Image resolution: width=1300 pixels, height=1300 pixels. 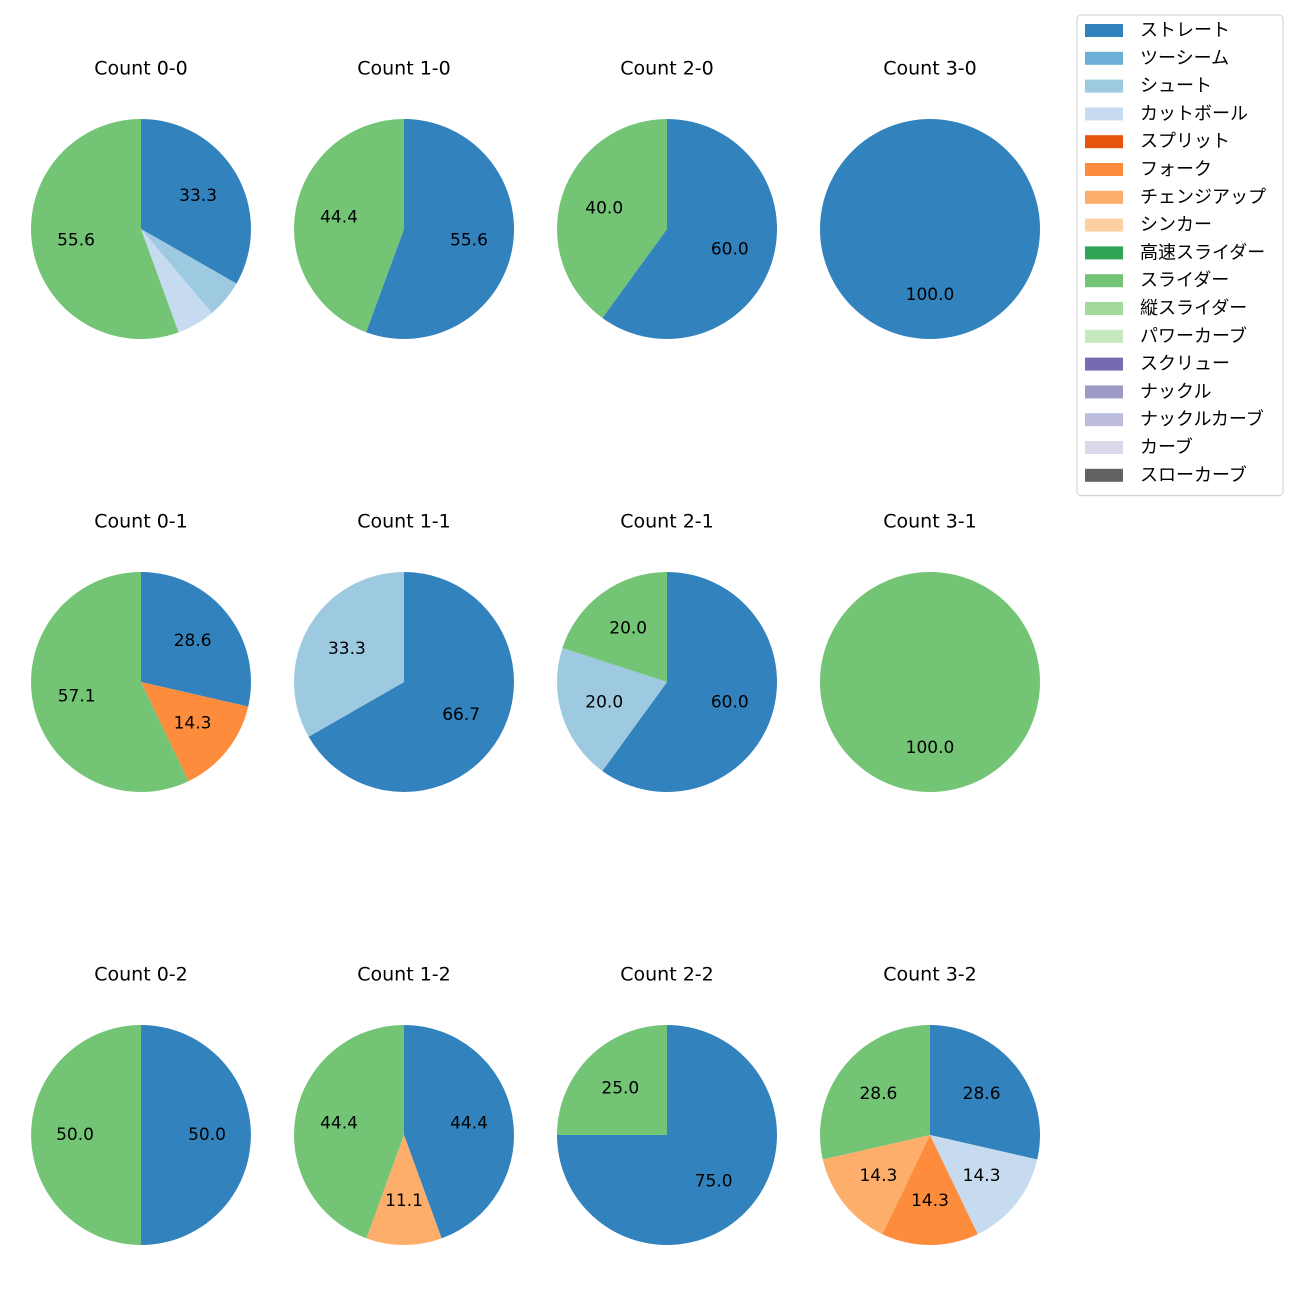 I want to click on legend-label: スローカーブ, so click(x=1193, y=475).